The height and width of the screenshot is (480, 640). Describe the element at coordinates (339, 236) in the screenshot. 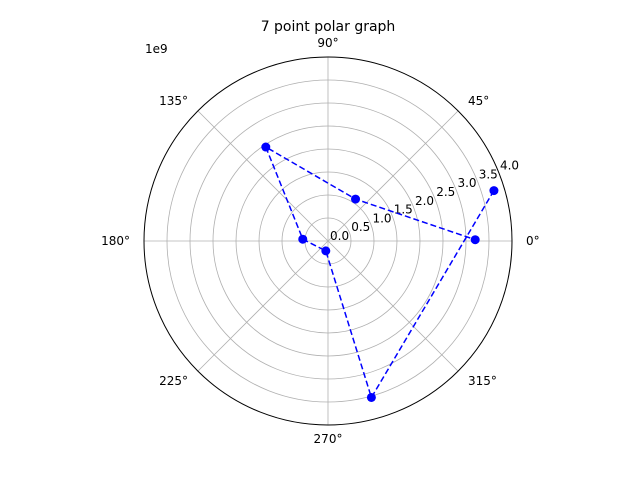

I see `r-tick-label-0: 0.0` at that location.